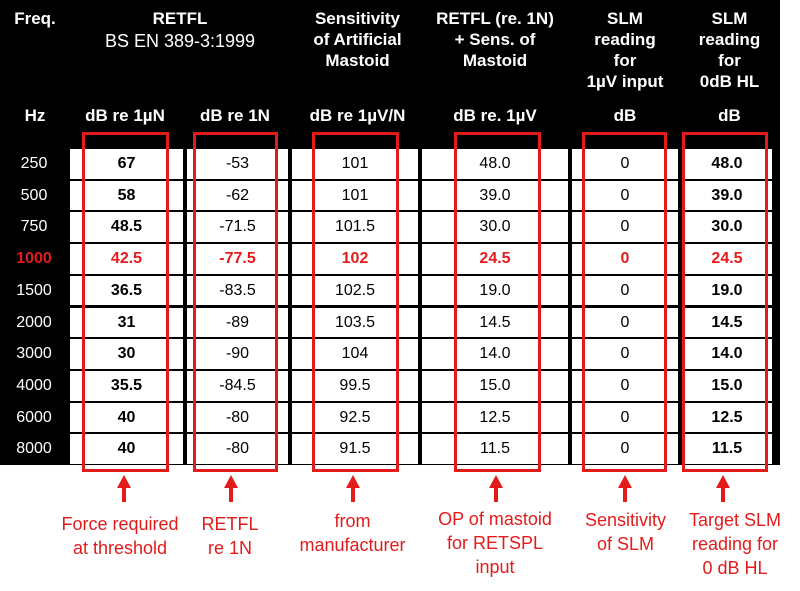 This screenshot has width=800, height=591. What do you see at coordinates (727, 259) in the screenshot?
I see `target-cell: 24.5` at bounding box center [727, 259].